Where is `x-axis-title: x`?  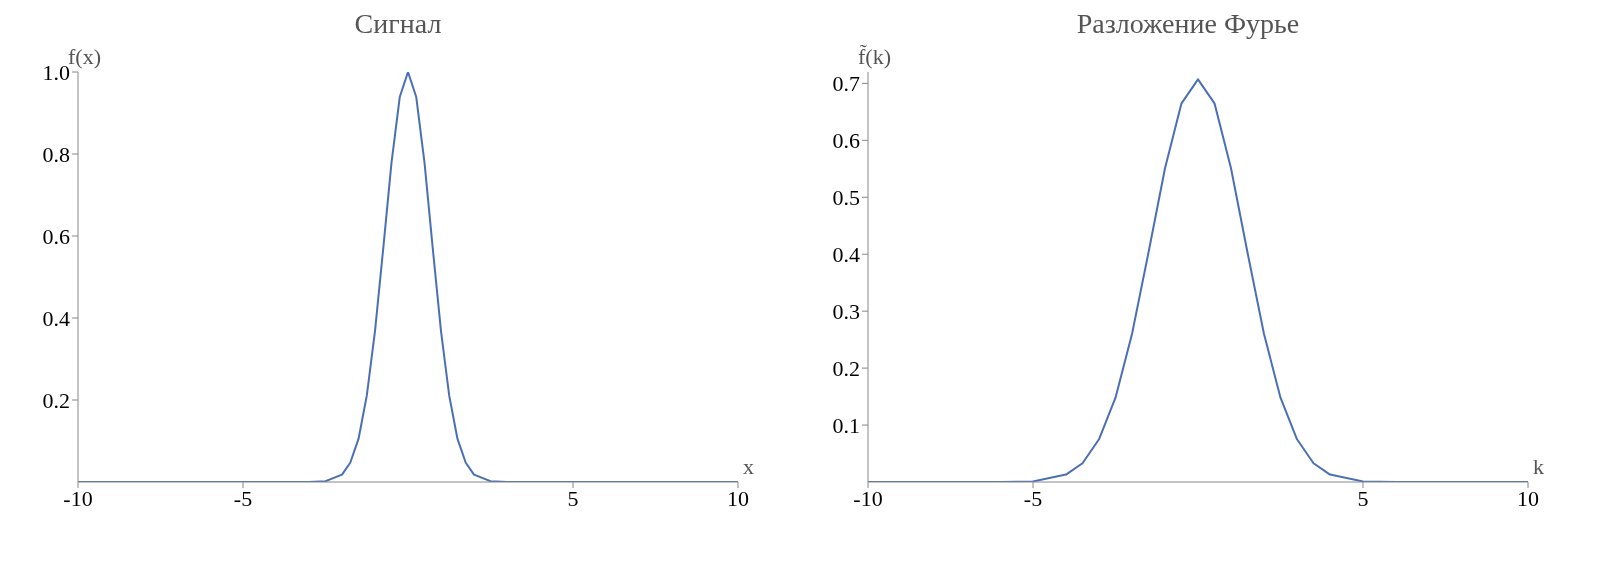 x-axis-title: x is located at coordinates (748, 466).